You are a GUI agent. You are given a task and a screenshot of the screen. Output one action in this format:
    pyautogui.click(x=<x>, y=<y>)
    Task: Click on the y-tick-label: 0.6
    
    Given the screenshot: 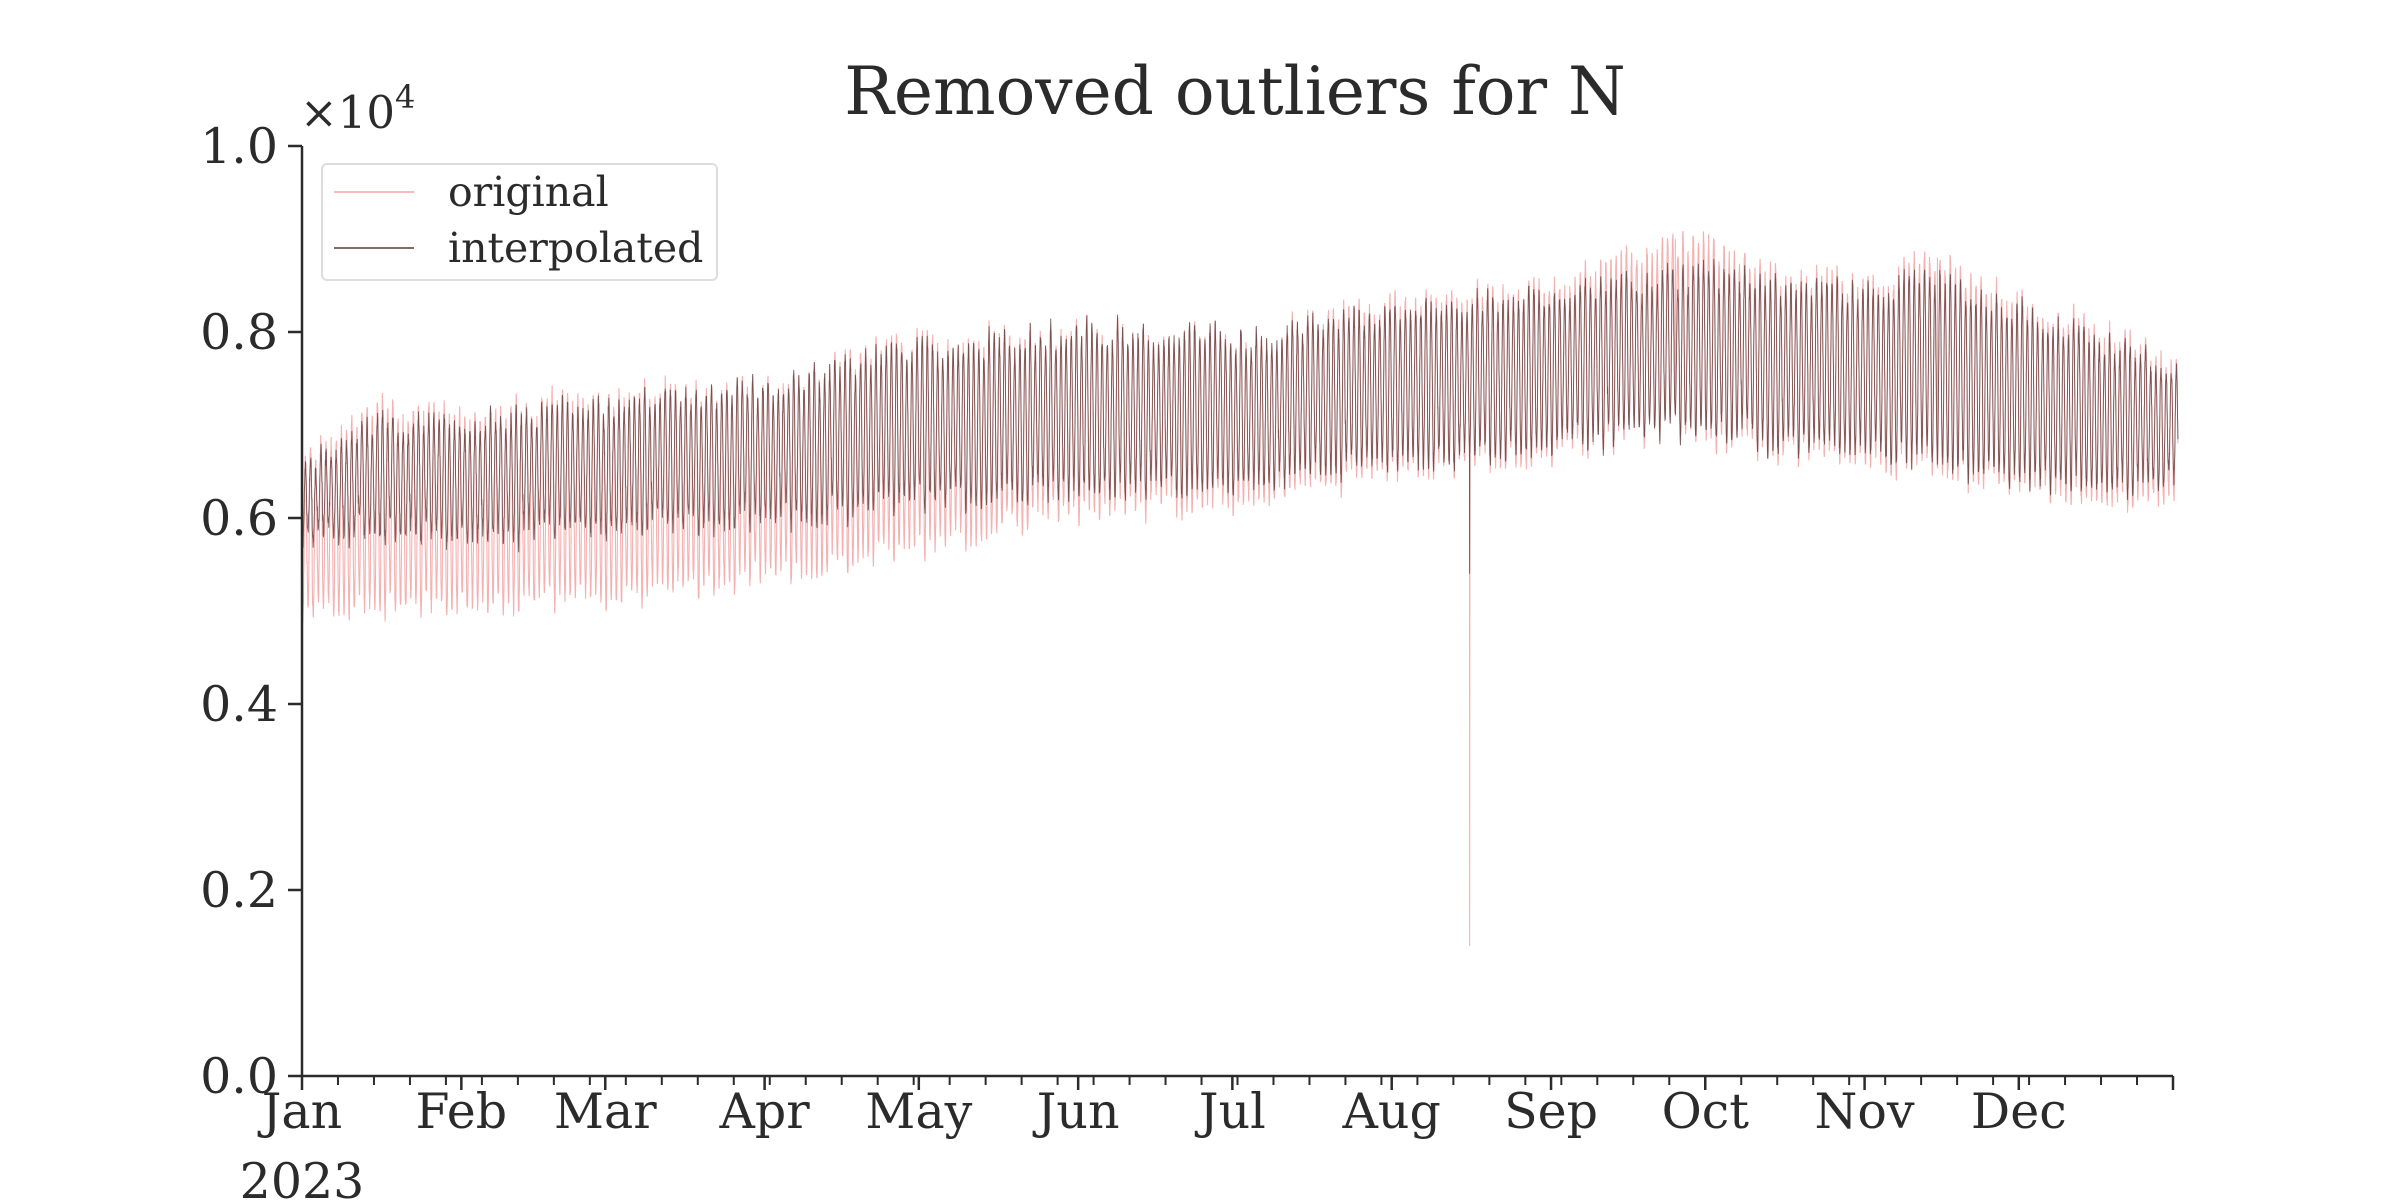 What is the action you would take?
    pyautogui.click(x=239, y=518)
    